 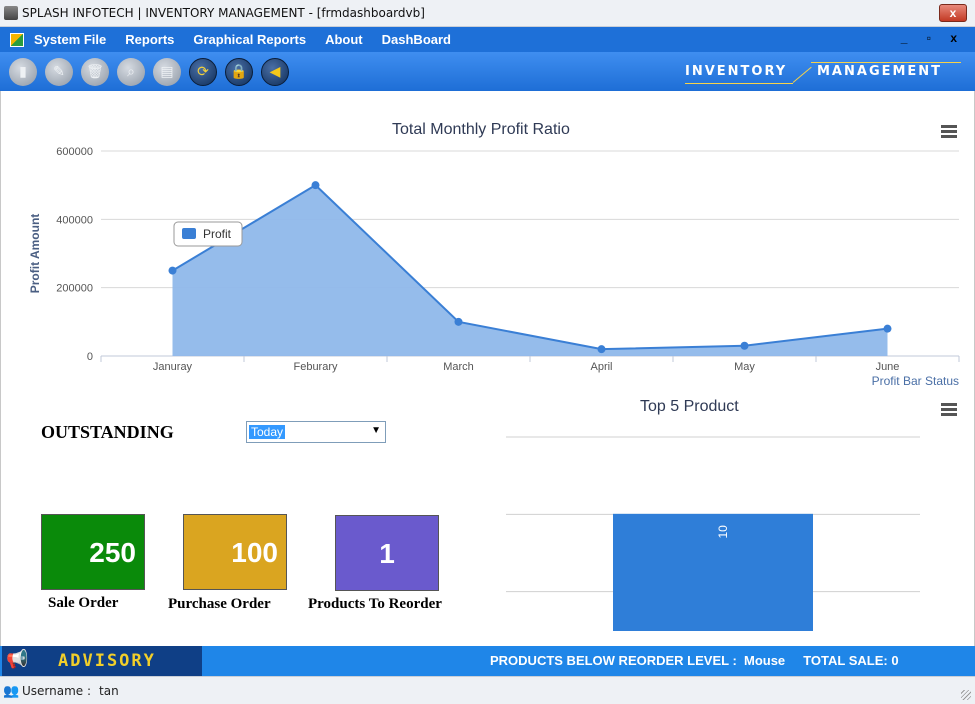 I want to click on refresh-icon: ⟳, so click(x=203, y=71).